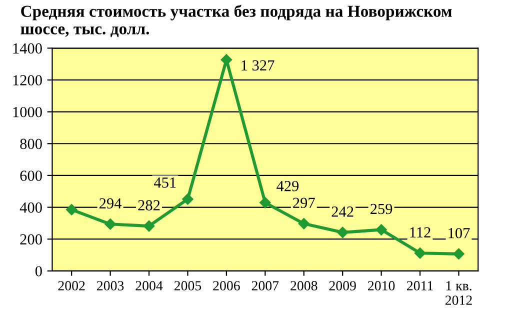  Describe the element at coordinates (165, 182) in the screenshot. I see `text: 451` at that location.